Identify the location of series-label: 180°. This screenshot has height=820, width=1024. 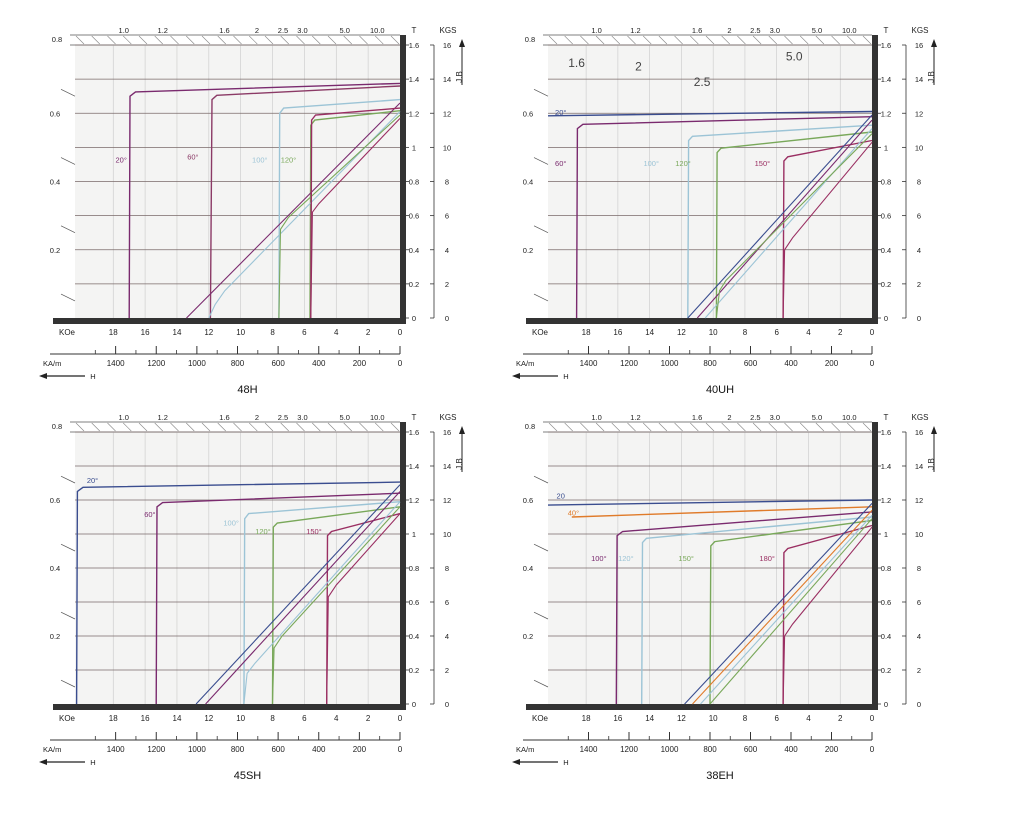
(767, 558).